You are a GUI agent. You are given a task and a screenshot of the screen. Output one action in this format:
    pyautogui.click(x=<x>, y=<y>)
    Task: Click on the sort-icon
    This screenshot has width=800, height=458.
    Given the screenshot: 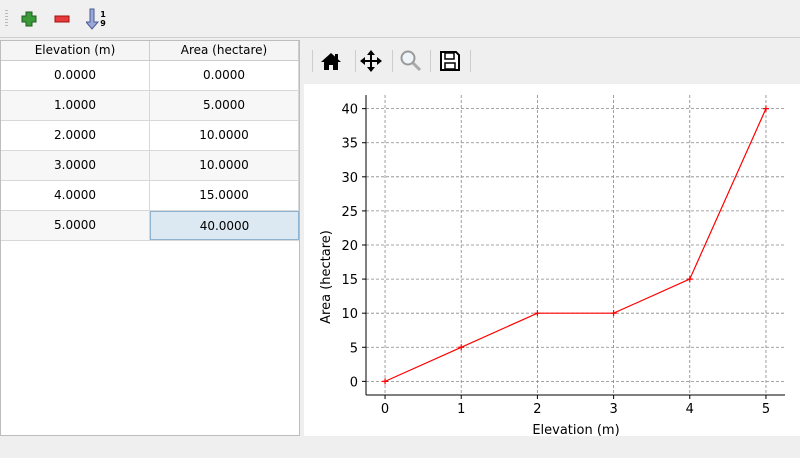 What is the action you would take?
    pyautogui.click(x=93, y=19)
    